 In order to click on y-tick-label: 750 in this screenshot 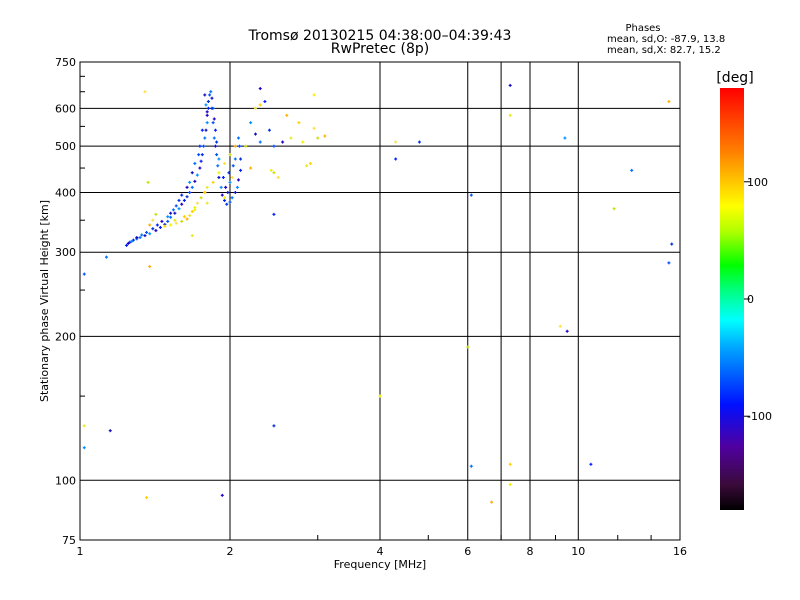, I will do `click(65, 62)`.